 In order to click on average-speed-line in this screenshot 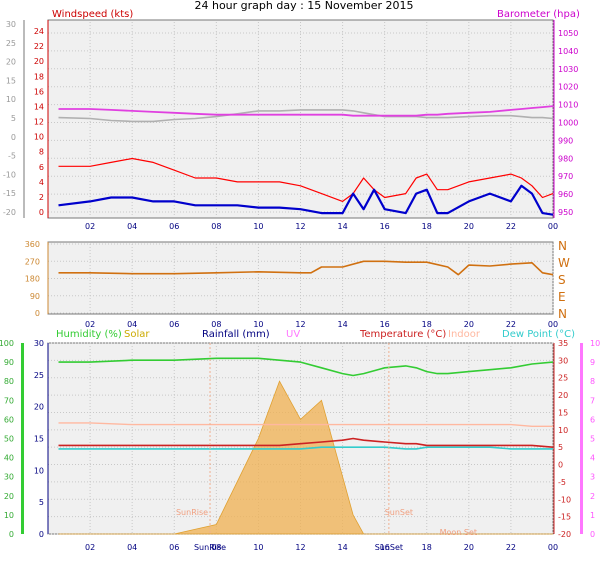, I will do `click(306, 200)`.